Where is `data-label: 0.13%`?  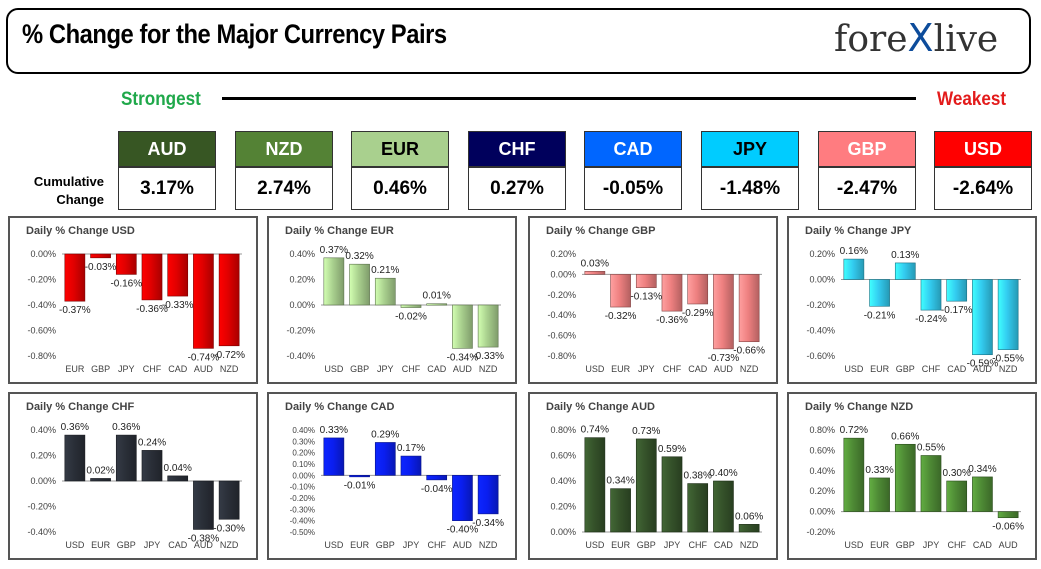 data-label: 0.13% is located at coordinates (905, 255).